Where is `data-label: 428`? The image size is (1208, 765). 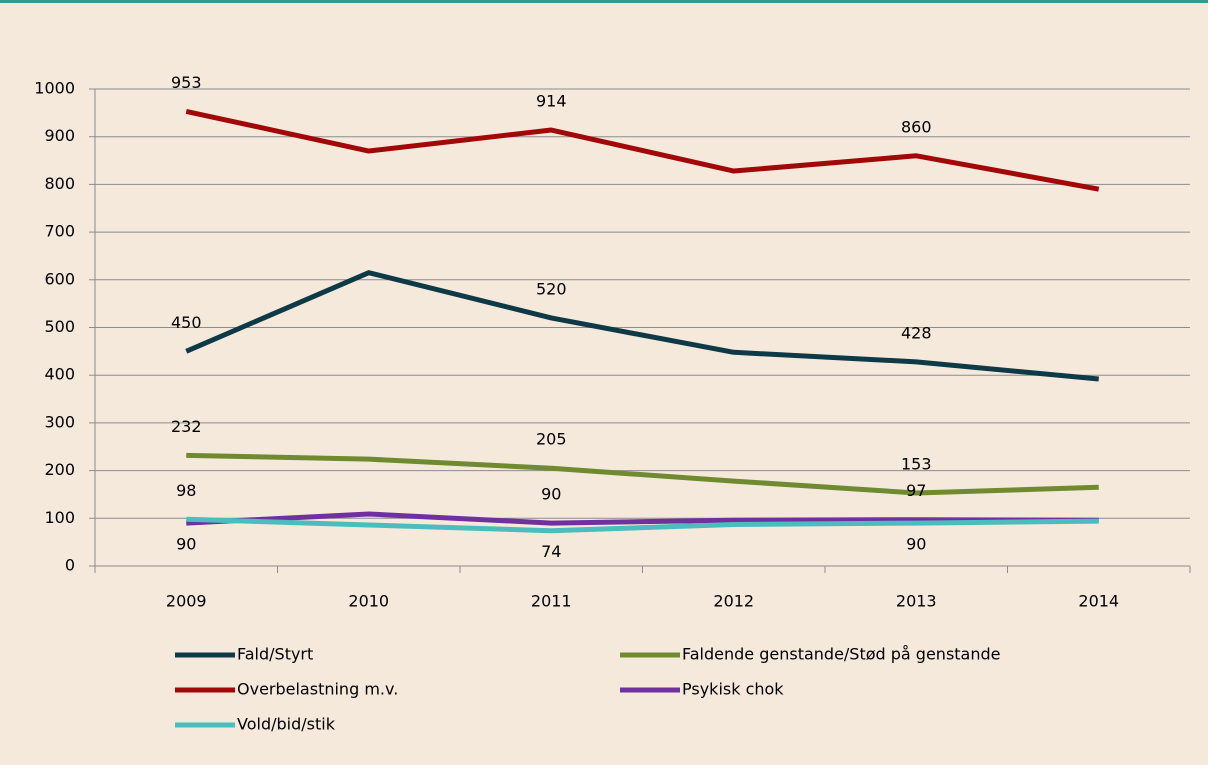 data-label: 428 is located at coordinates (916, 332).